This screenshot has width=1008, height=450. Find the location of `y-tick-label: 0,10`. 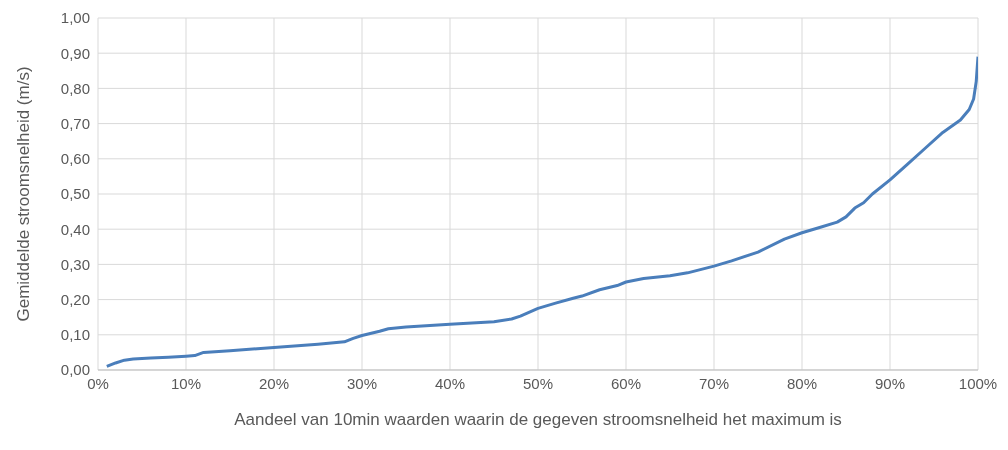

y-tick-label: 0,10 is located at coordinates (75, 335).